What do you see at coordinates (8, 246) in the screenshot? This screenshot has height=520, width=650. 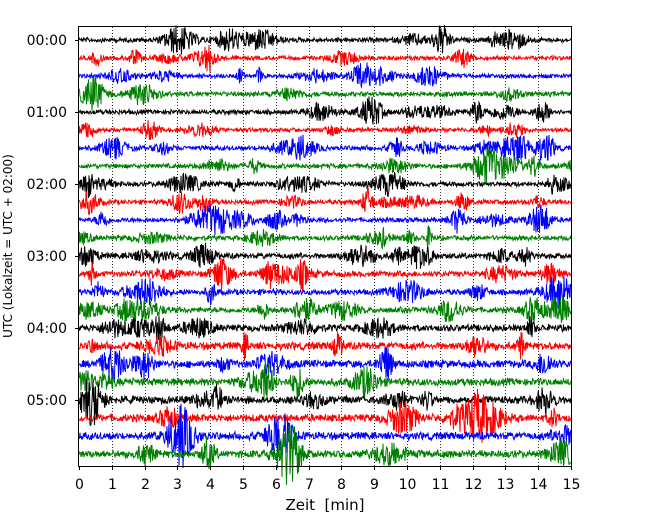 I see `y-axis-label: UTC (Lokalzeit = UTC + 02:00)` at bounding box center [8, 246].